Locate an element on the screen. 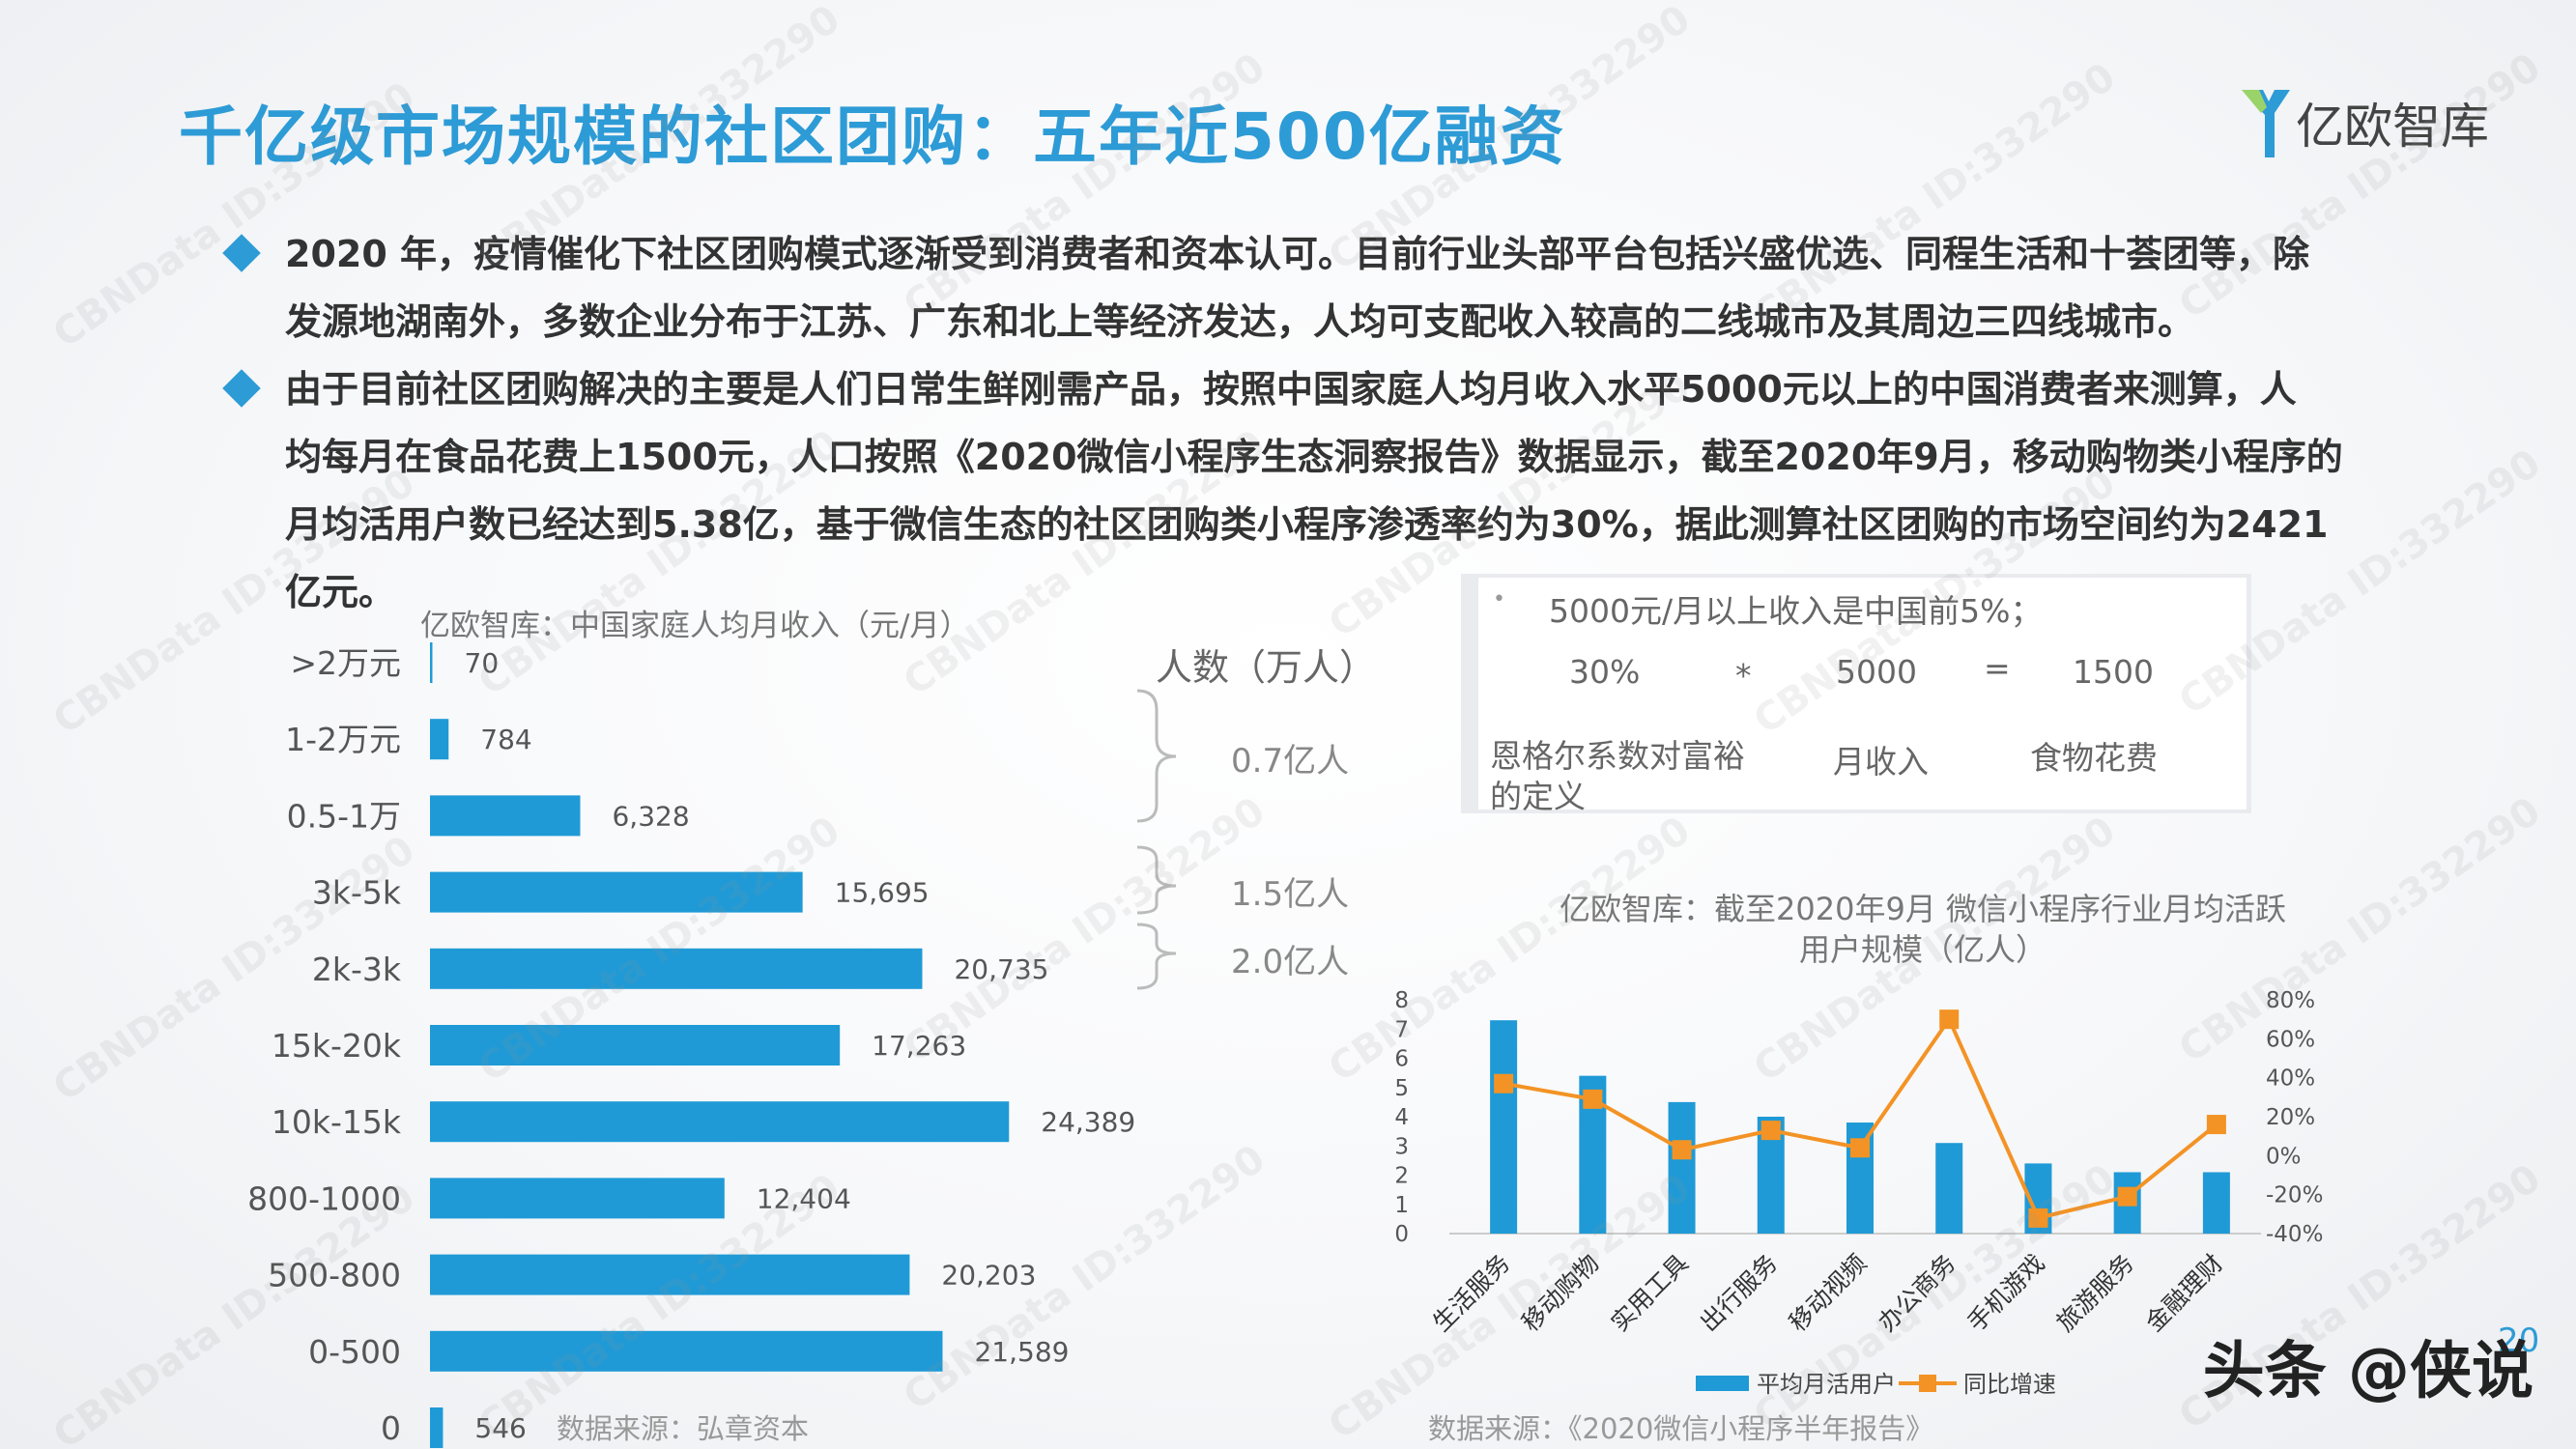 This screenshot has height=1449, width=2576. value-label: 784 is located at coordinates (505, 739).